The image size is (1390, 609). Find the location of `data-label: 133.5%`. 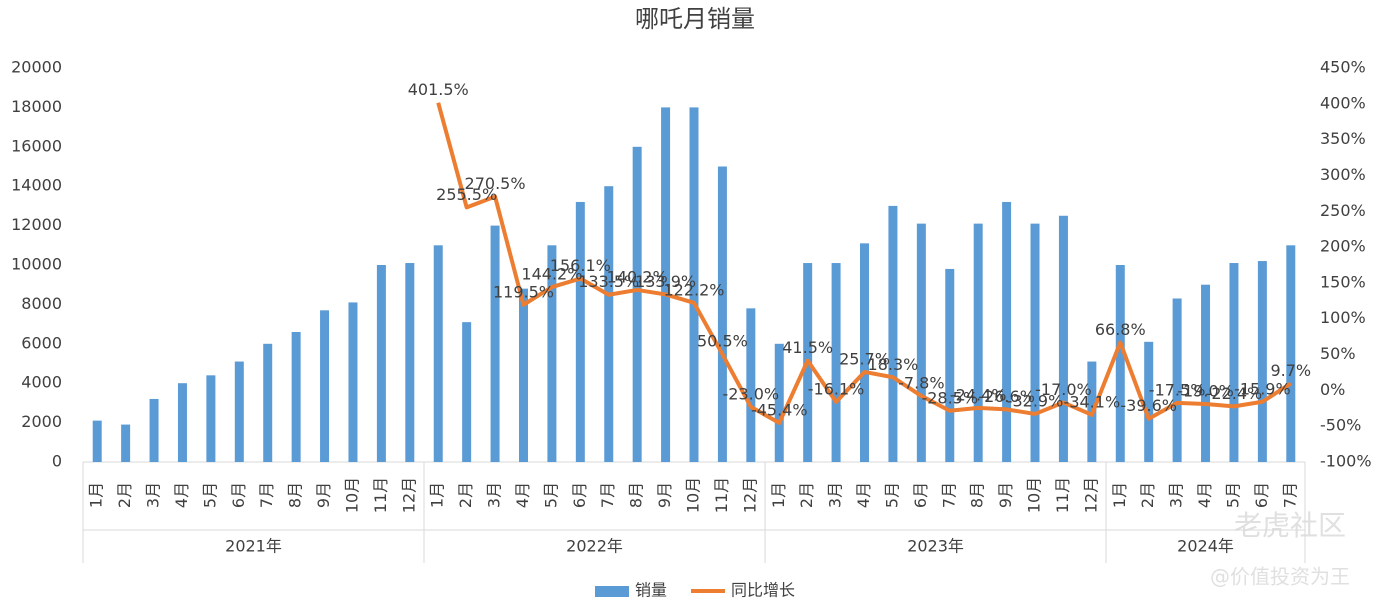

data-label: 133.5% is located at coordinates (608, 281).